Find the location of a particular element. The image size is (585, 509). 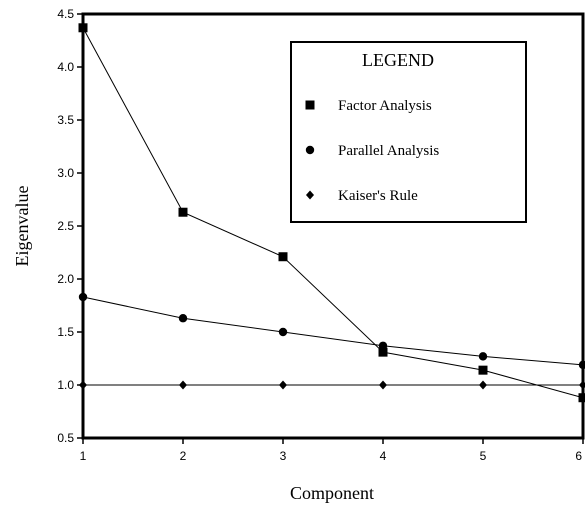

y-tick-label: 4.0 is located at coordinates (65, 67).